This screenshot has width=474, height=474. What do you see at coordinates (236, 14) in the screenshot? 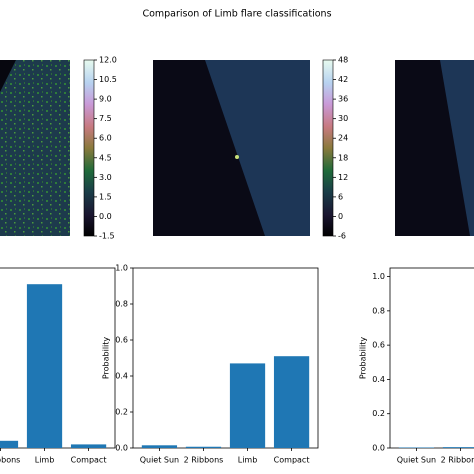
I see `figure-title: Comparison of Limb flare classifications` at bounding box center [236, 14].